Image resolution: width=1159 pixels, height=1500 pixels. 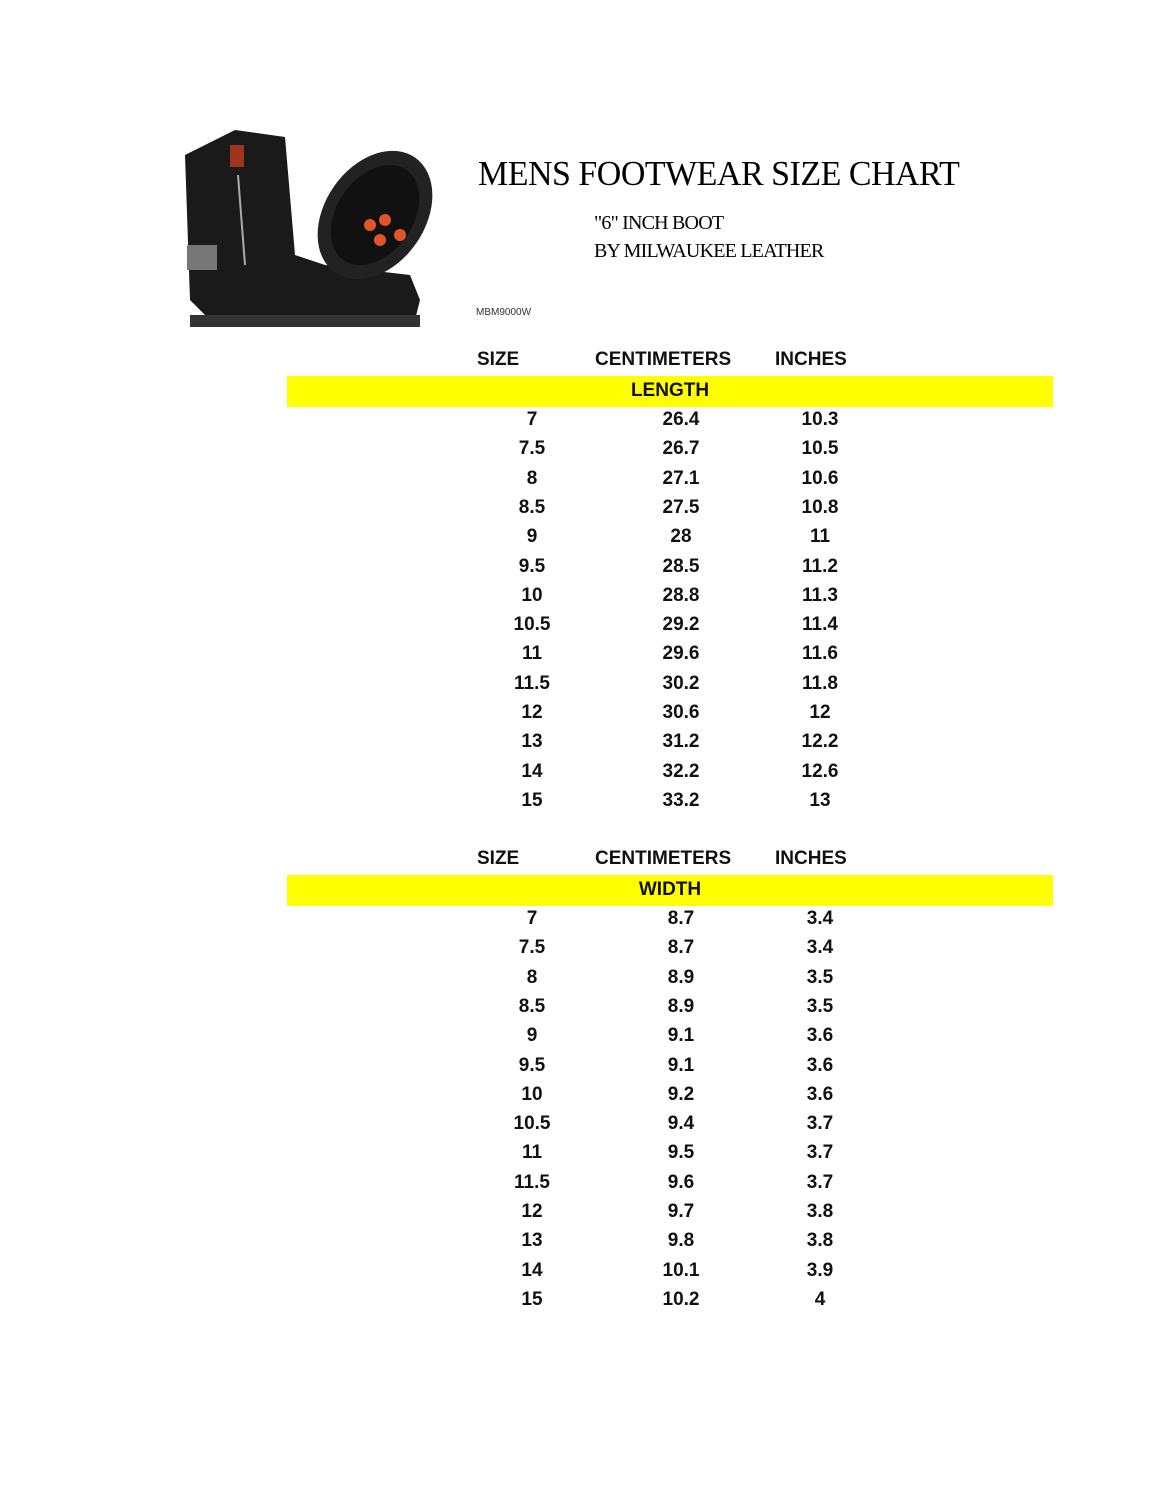 What do you see at coordinates (681, 712) in the screenshot?
I see `centimeters-cell: 30.6` at bounding box center [681, 712].